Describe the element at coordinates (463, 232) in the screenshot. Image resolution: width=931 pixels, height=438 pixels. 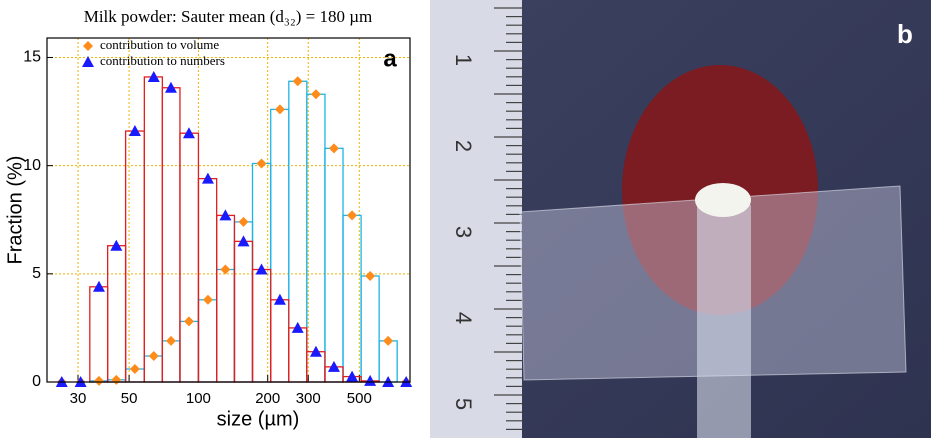
I see `ruler-label: 3` at that location.